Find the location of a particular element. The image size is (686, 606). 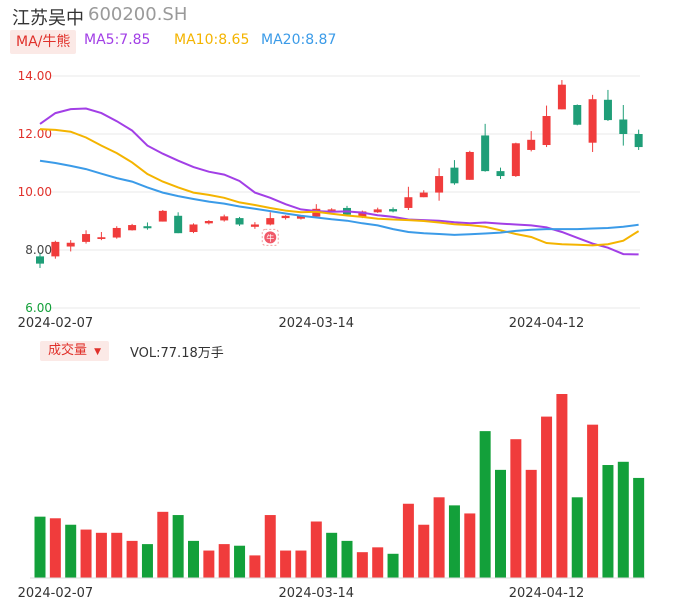

volume-tag-label: 成交量 is located at coordinates (68, 350).